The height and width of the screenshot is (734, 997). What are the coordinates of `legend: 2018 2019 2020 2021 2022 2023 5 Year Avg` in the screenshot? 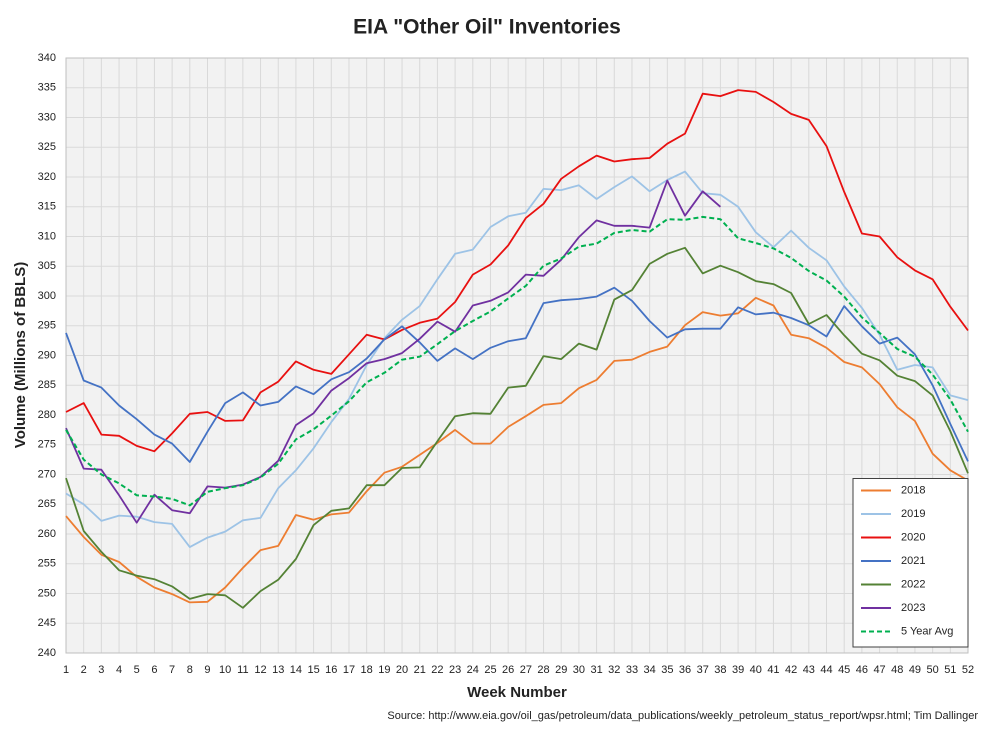 It's located at (910, 563).